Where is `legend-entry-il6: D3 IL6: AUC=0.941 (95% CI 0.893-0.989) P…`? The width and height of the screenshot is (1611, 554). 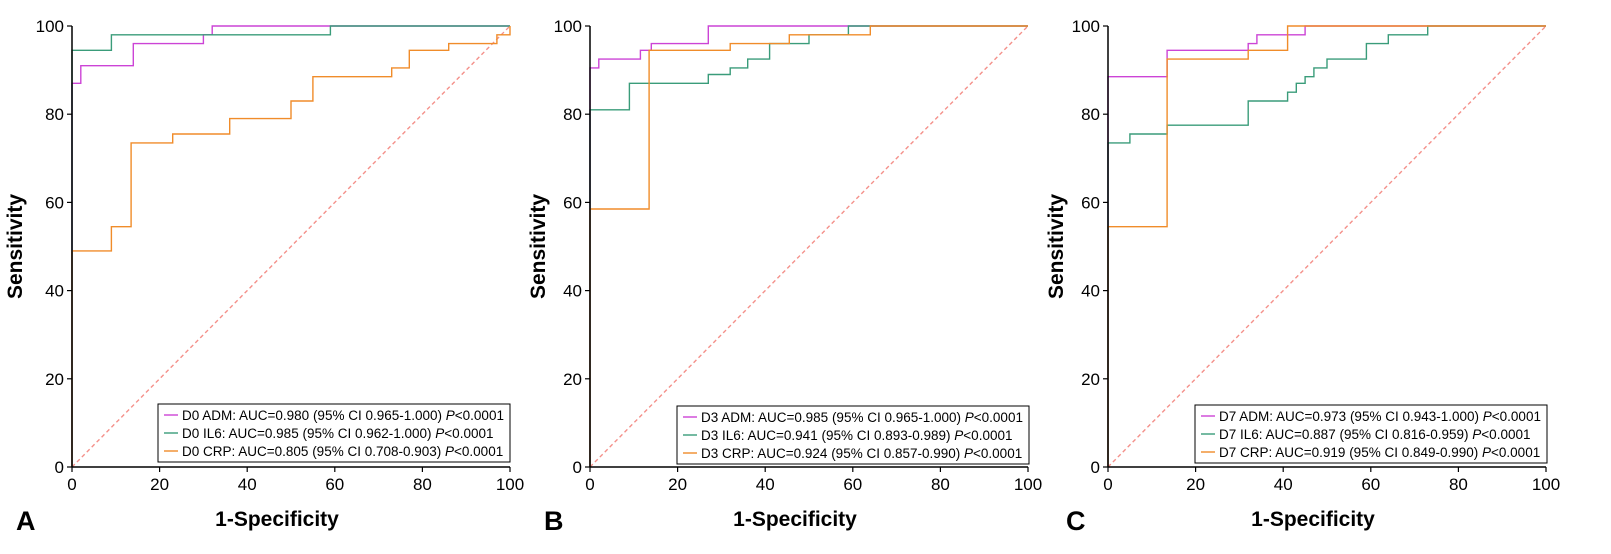
legend-entry-il6: D3 IL6: AUC=0.941 (95% CI 0.893-0.989) P… is located at coordinates (856, 435).